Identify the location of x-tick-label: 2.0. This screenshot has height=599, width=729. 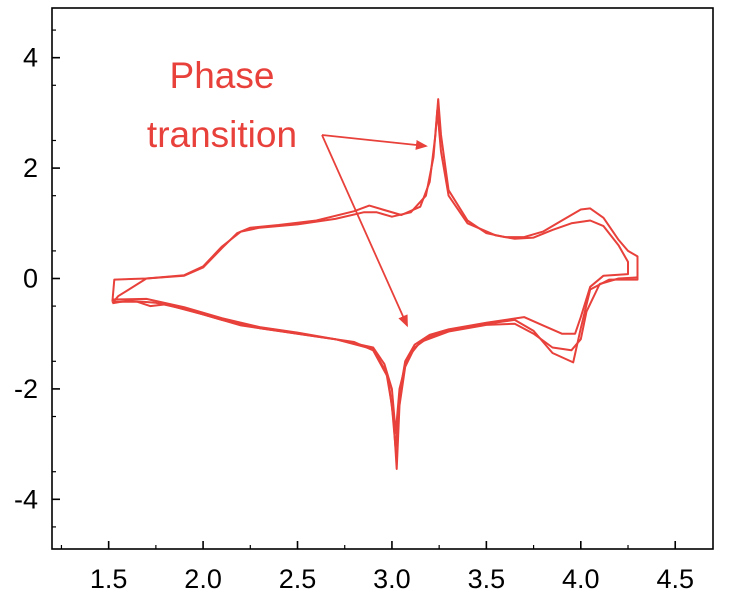
(203, 579).